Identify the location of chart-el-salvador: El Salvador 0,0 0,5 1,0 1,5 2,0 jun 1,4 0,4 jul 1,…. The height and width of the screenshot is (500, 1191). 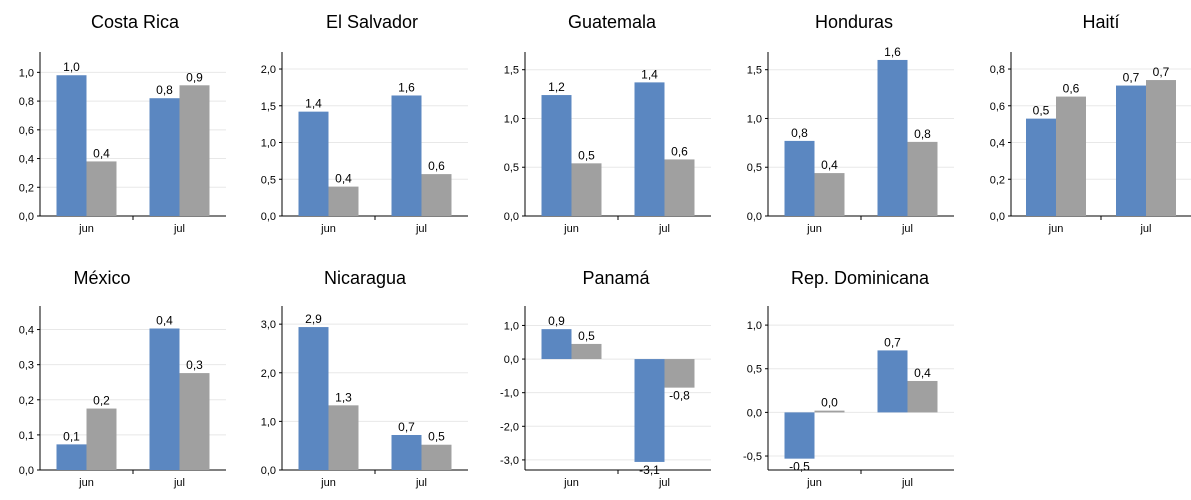
(364, 123).